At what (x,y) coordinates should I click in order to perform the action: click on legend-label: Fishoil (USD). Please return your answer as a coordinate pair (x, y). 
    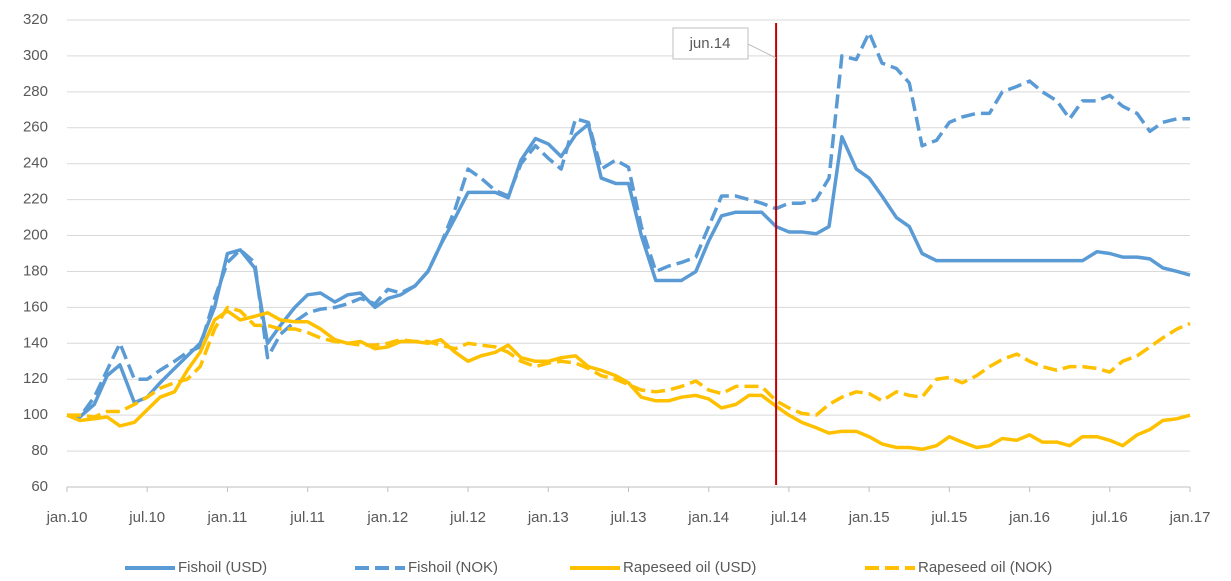
    Looking at the image, I should click on (222, 567).